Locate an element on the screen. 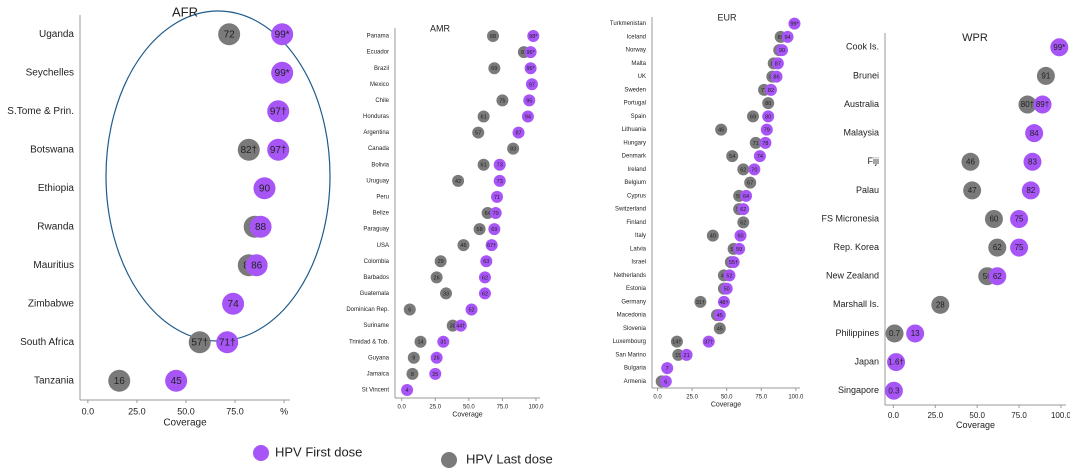 The image size is (1070, 469). data-label: 67 is located at coordinates (750, 184).